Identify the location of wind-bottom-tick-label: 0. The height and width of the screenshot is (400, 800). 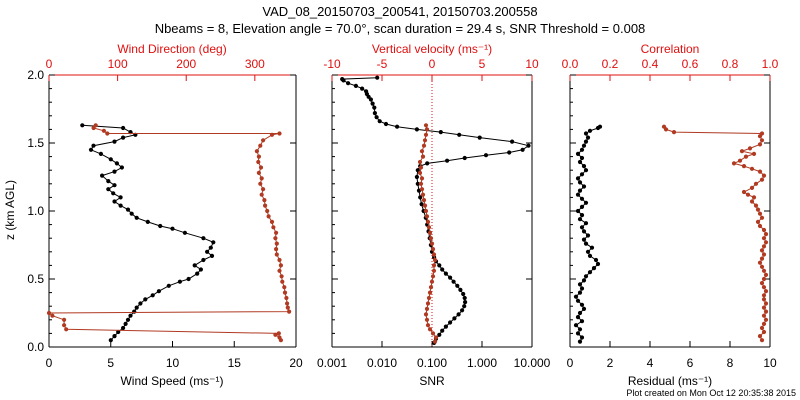
(49, 363).